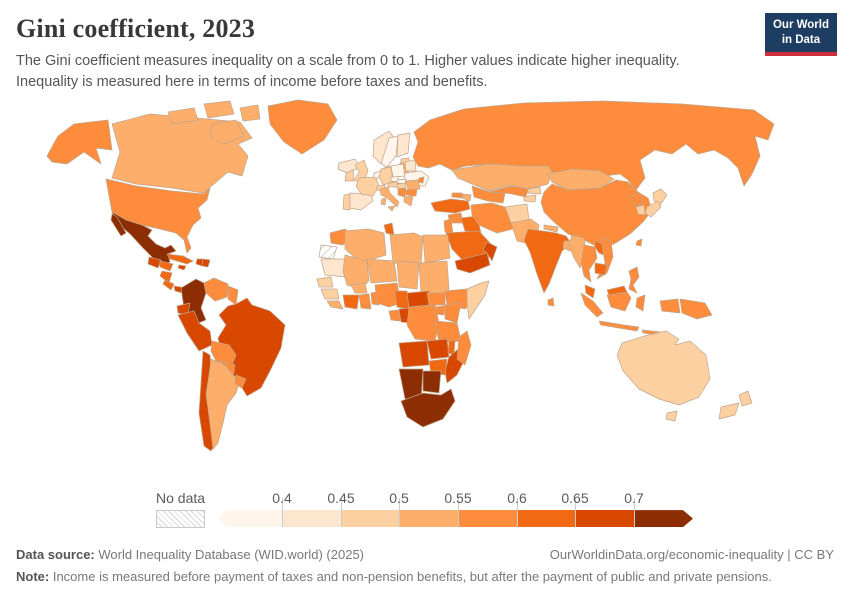 This screenshot has width=850, height=600. What do you see at coordinates (589, 263) in the screenshot?
I see `country-thailand` at bounding box center [589, 263].